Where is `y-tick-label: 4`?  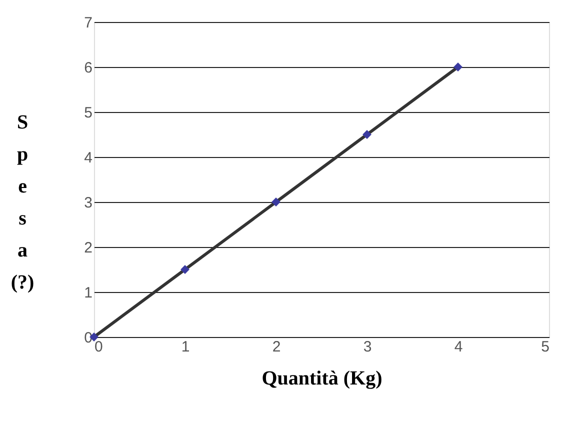 y-tick-label: 4 is located at coordinates (88, 158).